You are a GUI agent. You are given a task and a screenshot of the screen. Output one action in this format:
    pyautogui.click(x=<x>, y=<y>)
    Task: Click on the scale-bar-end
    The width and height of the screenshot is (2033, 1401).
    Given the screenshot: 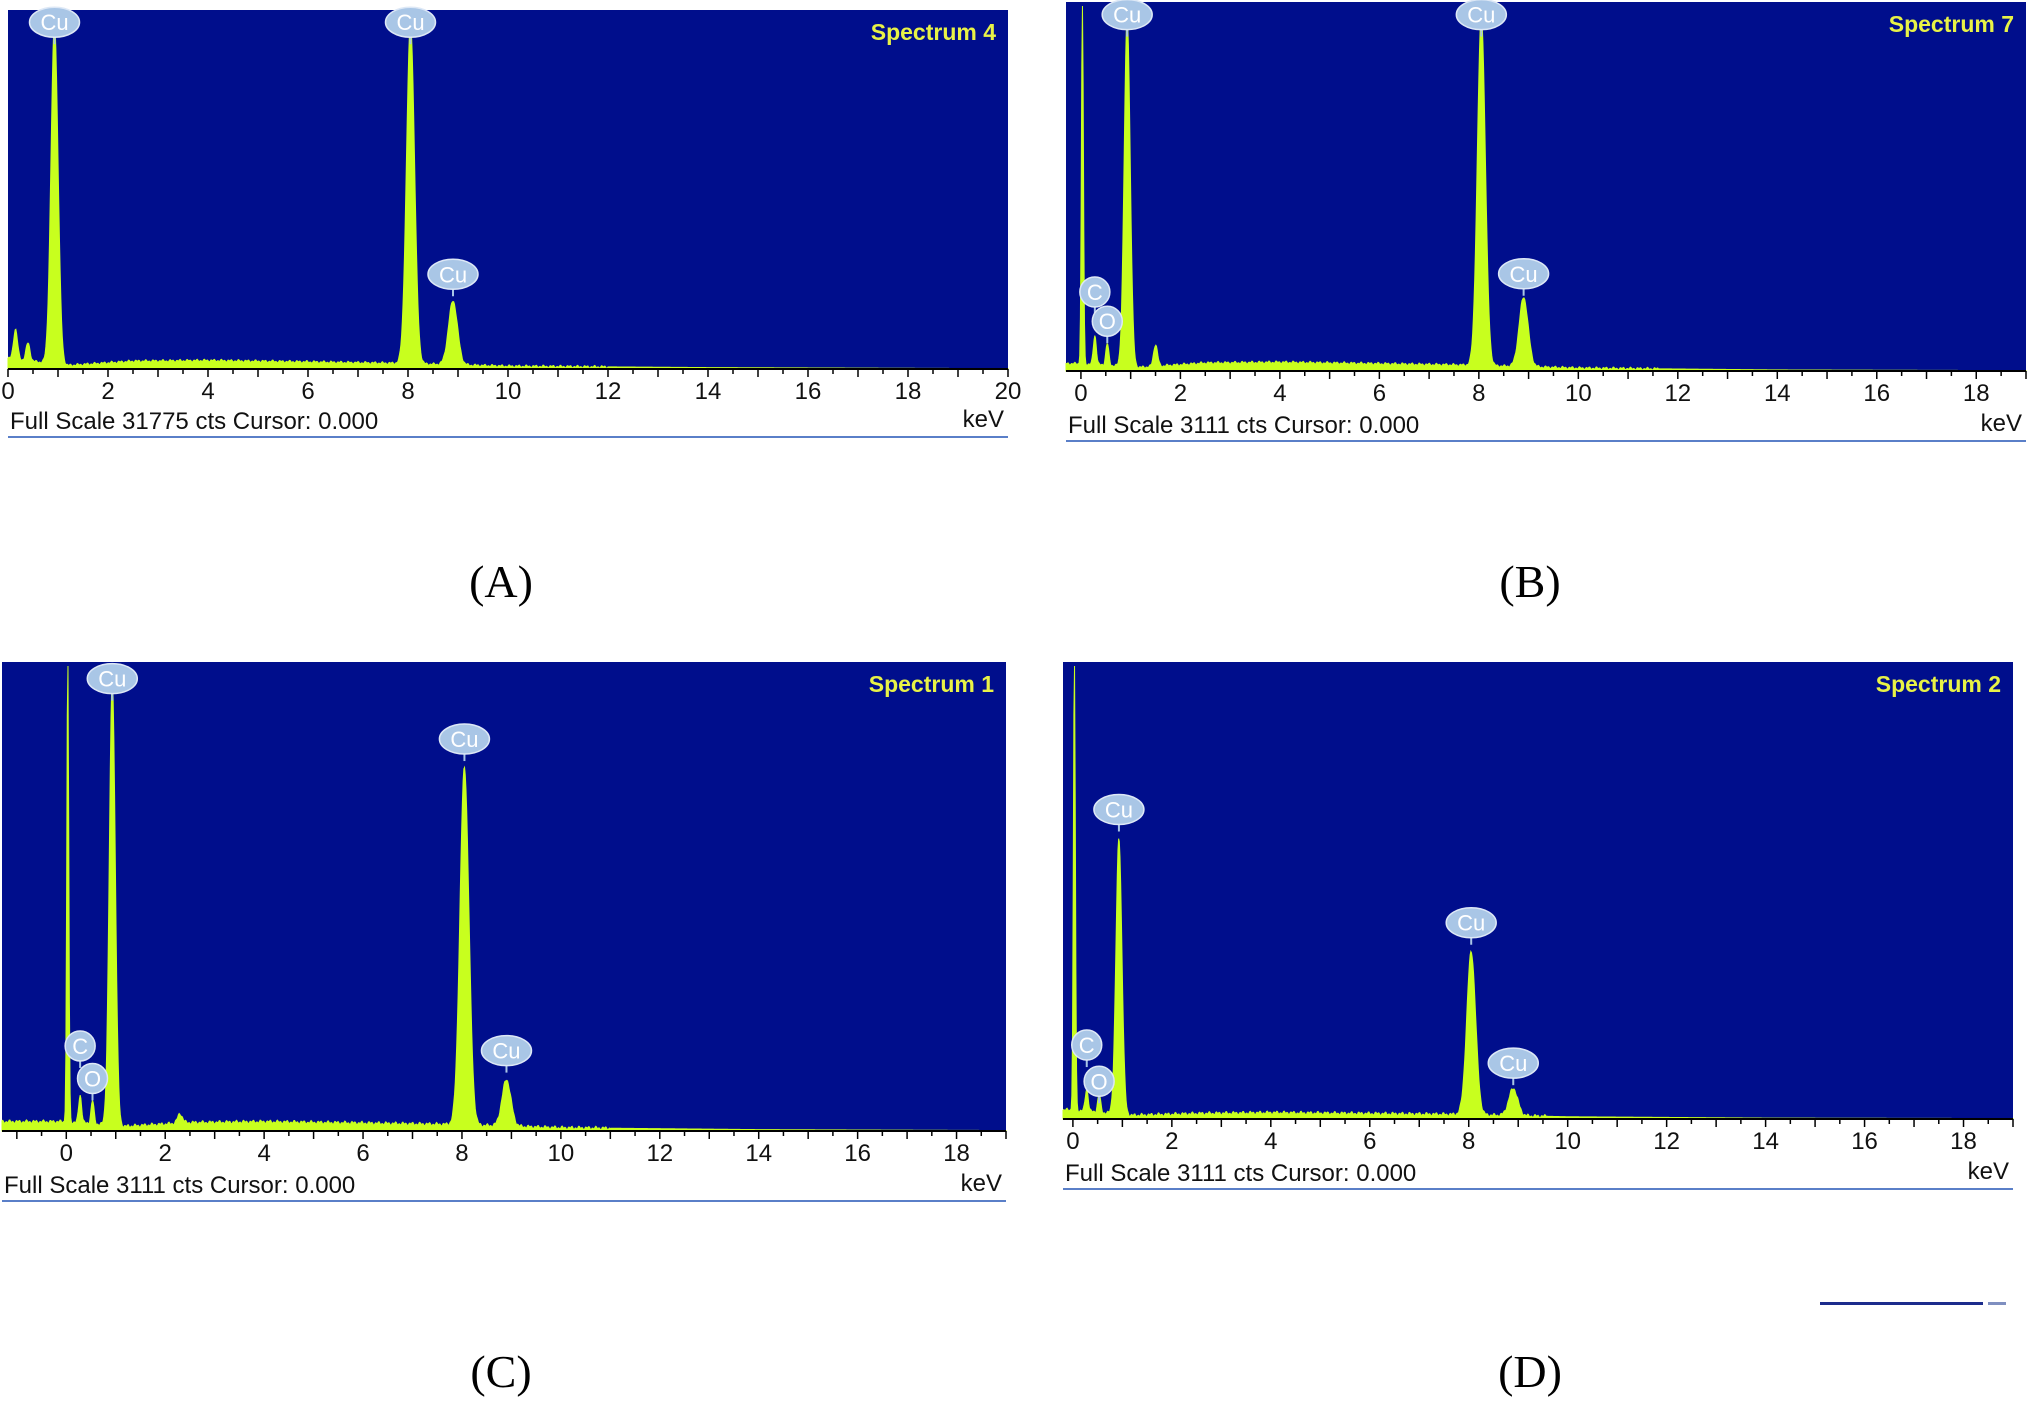 What is the action you would take?
    pyautogui.click(x=1997, y=1303)
    